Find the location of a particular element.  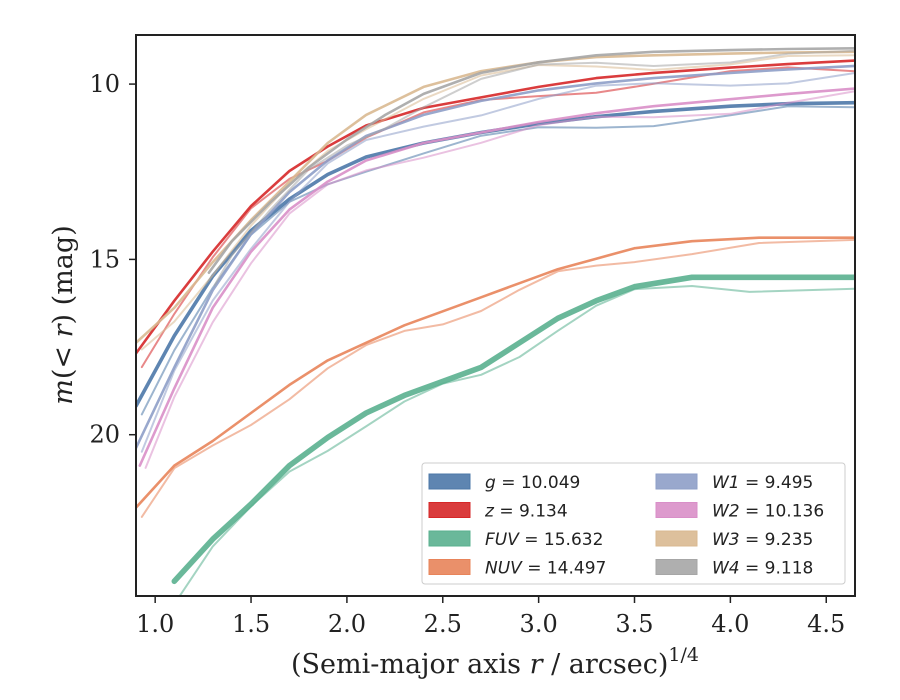

x-tick-label: 3.0 is located at coordinates (539, 624).